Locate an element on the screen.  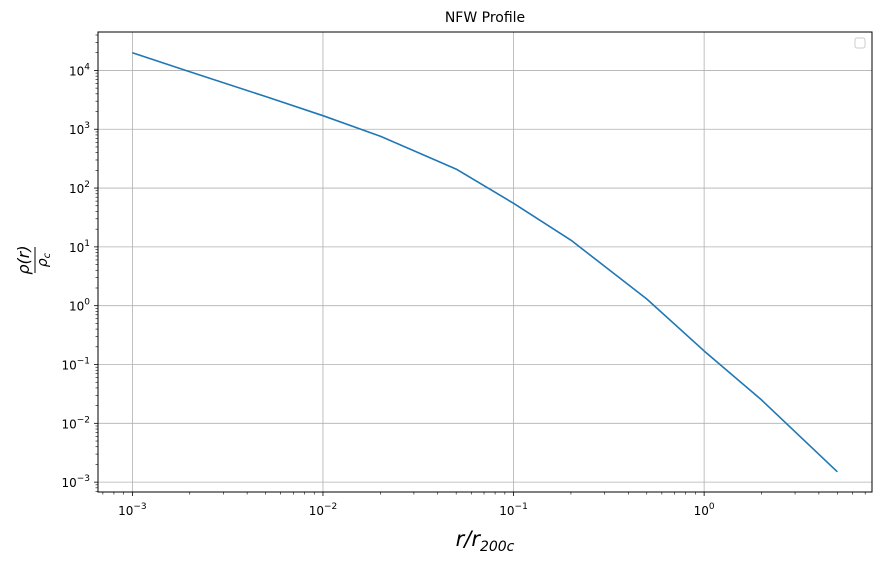
y-axis-label-numerator: ρ(r) is located at coordinates (23, 259).